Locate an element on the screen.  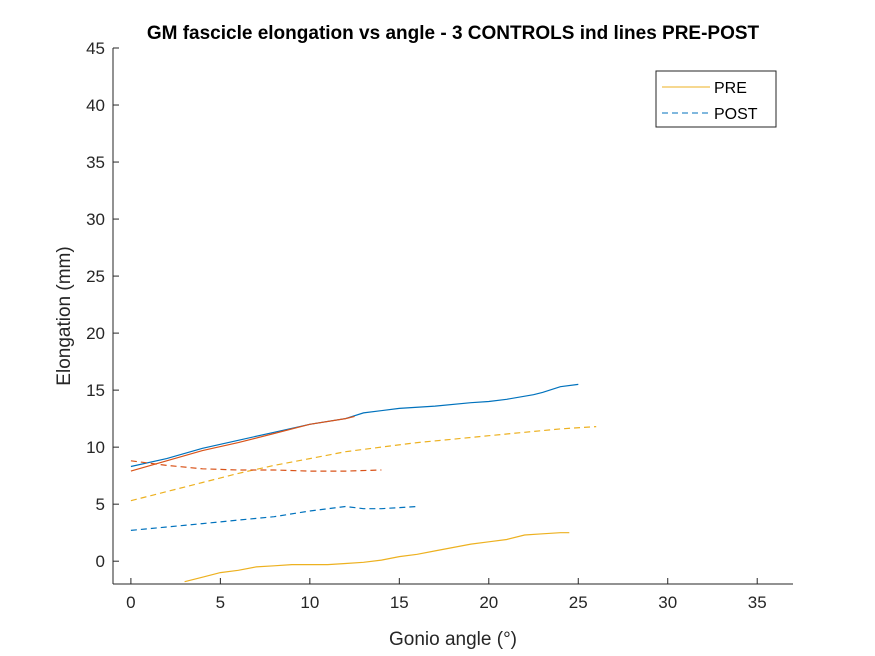
y-tick-label: 15 is located at coordinates (95, 390).